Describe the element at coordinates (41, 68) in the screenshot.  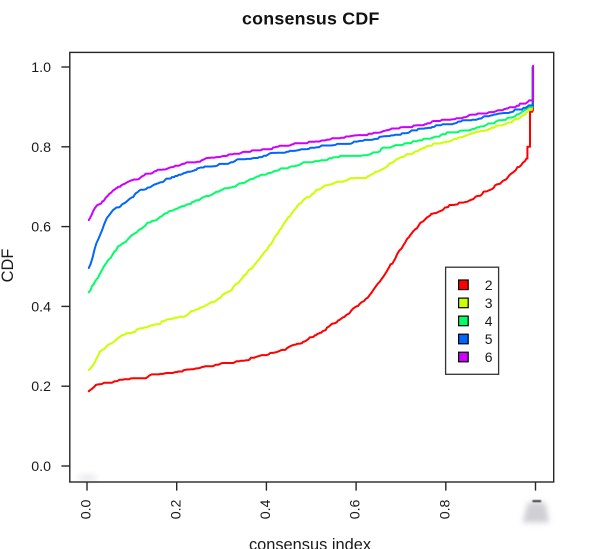
I see `svg-text: 1.0` at that location.